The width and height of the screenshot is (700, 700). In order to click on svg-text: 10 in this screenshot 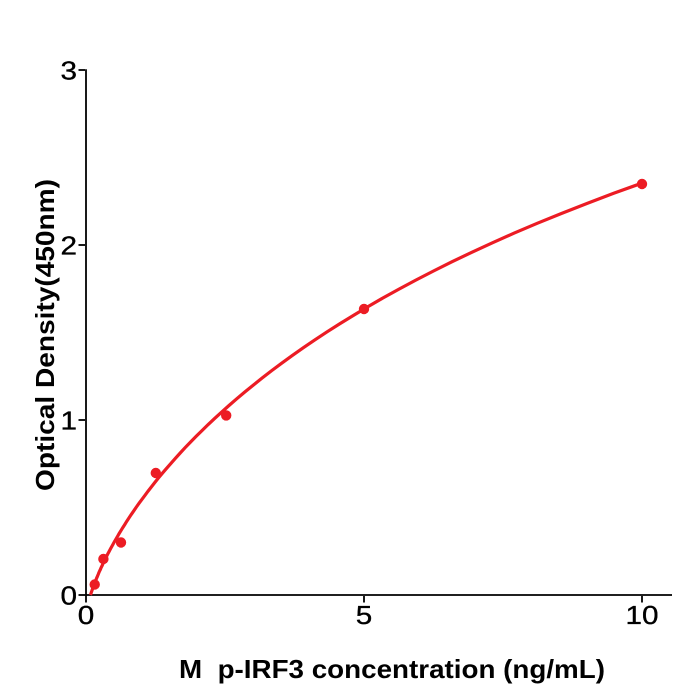, I will do `click(642, 615)`.